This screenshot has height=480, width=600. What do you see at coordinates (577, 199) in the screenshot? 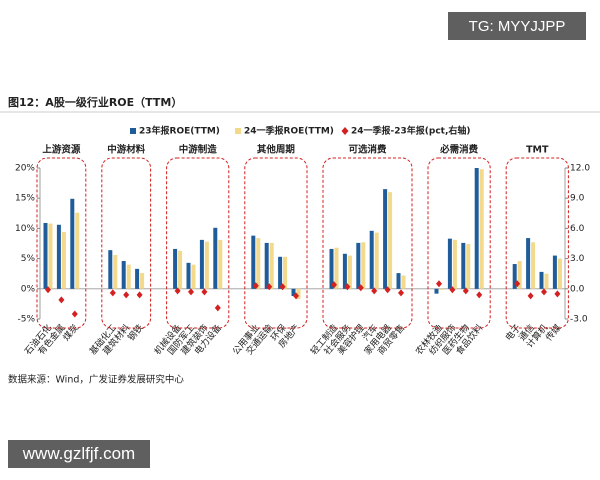
I see `y2-tick-label: 9.0` at bounding box center [577, 199].